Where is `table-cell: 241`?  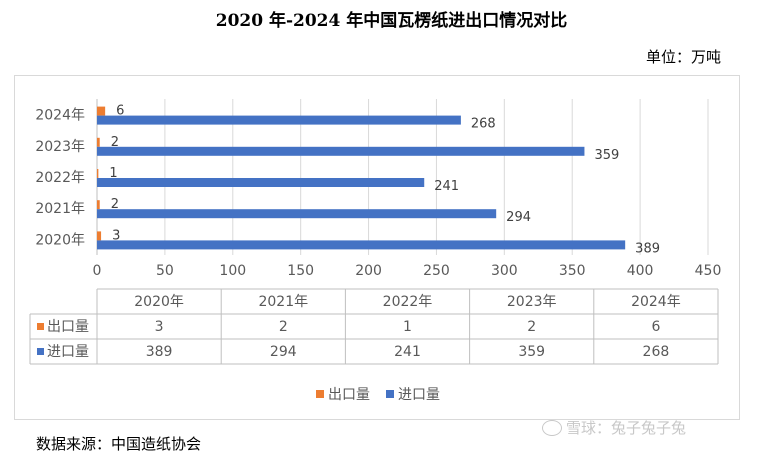 table-cell: 241 is located at coordinates (407, 352).